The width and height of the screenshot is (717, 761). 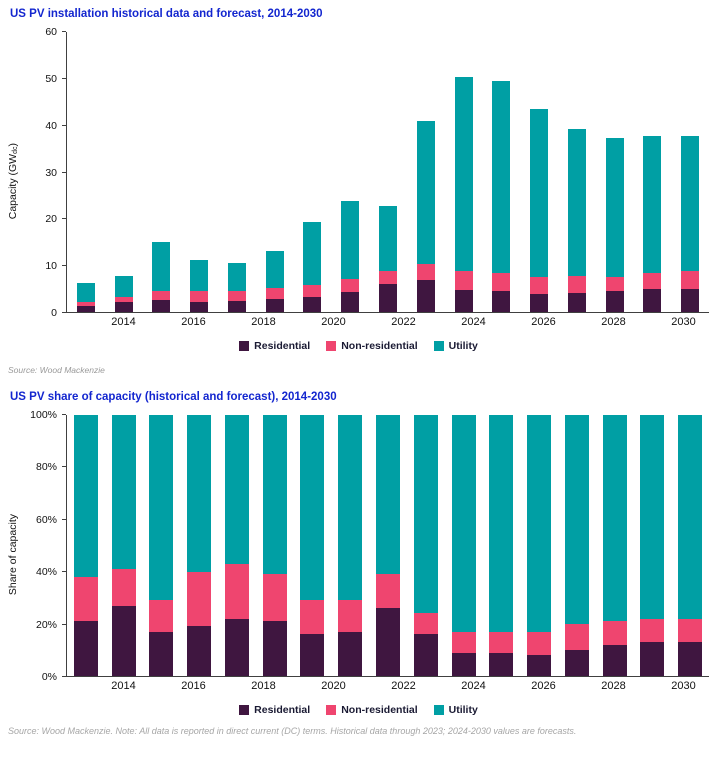 I want to click on y-tick-label: 40, so click(x=51, y=125).